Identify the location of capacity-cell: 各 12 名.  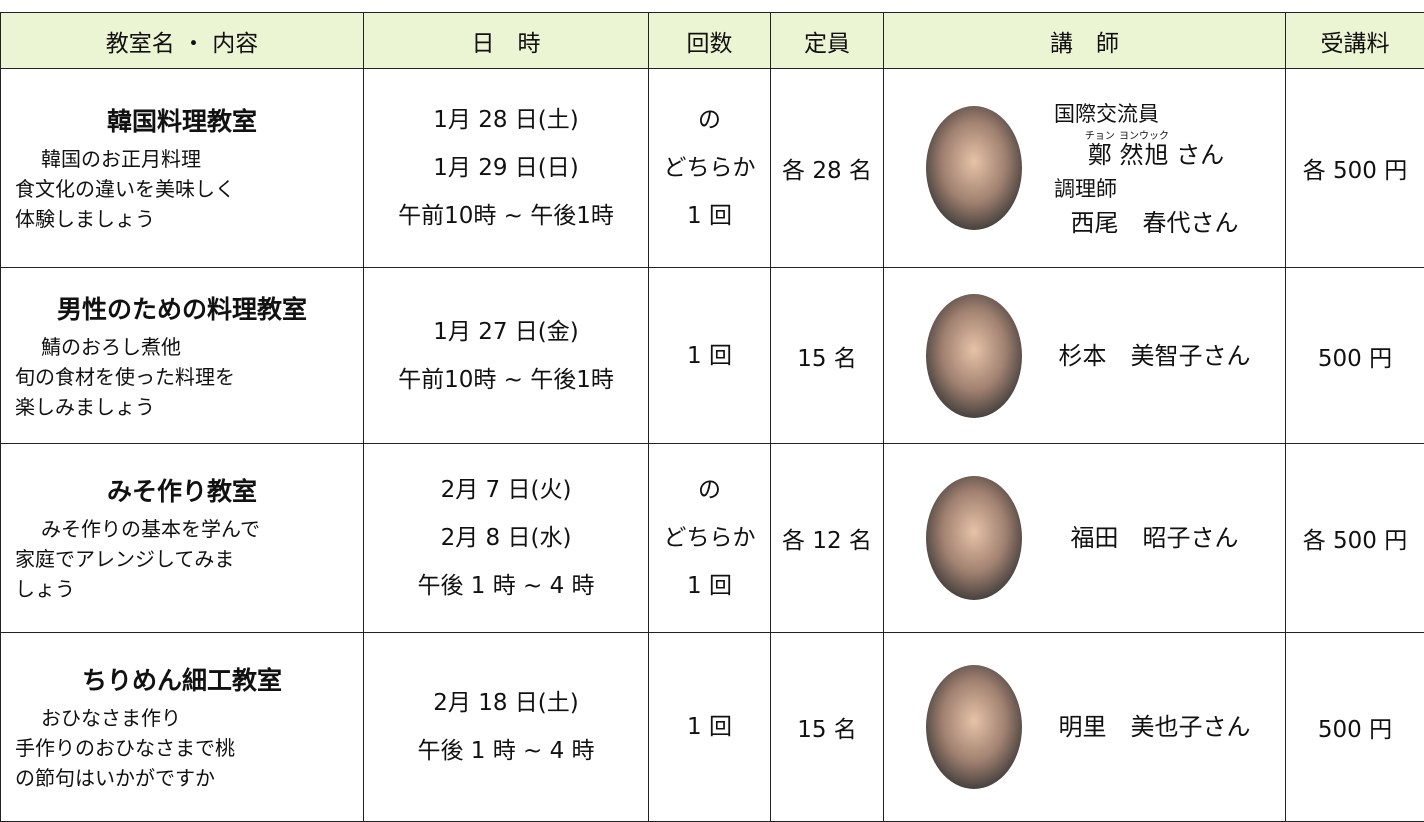
(827, 538).